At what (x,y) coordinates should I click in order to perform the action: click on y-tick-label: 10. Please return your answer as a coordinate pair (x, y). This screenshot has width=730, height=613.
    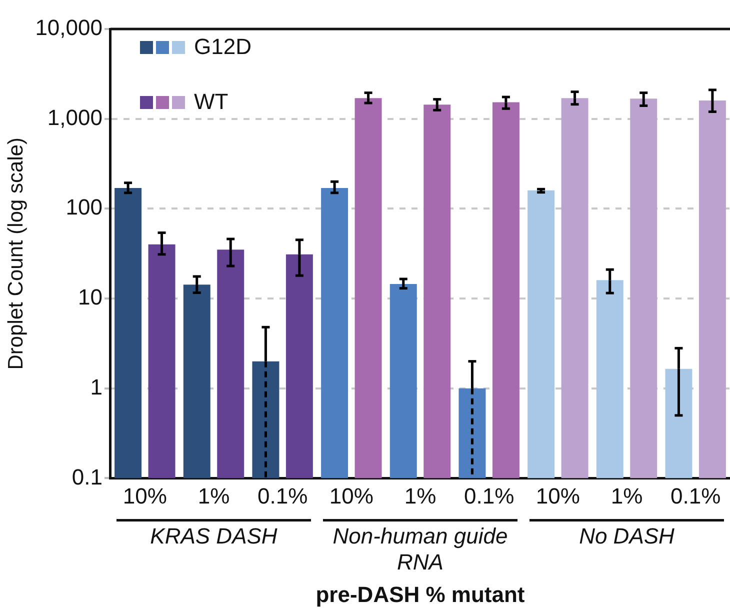
    Looking at the image, I should click on (90, 297).